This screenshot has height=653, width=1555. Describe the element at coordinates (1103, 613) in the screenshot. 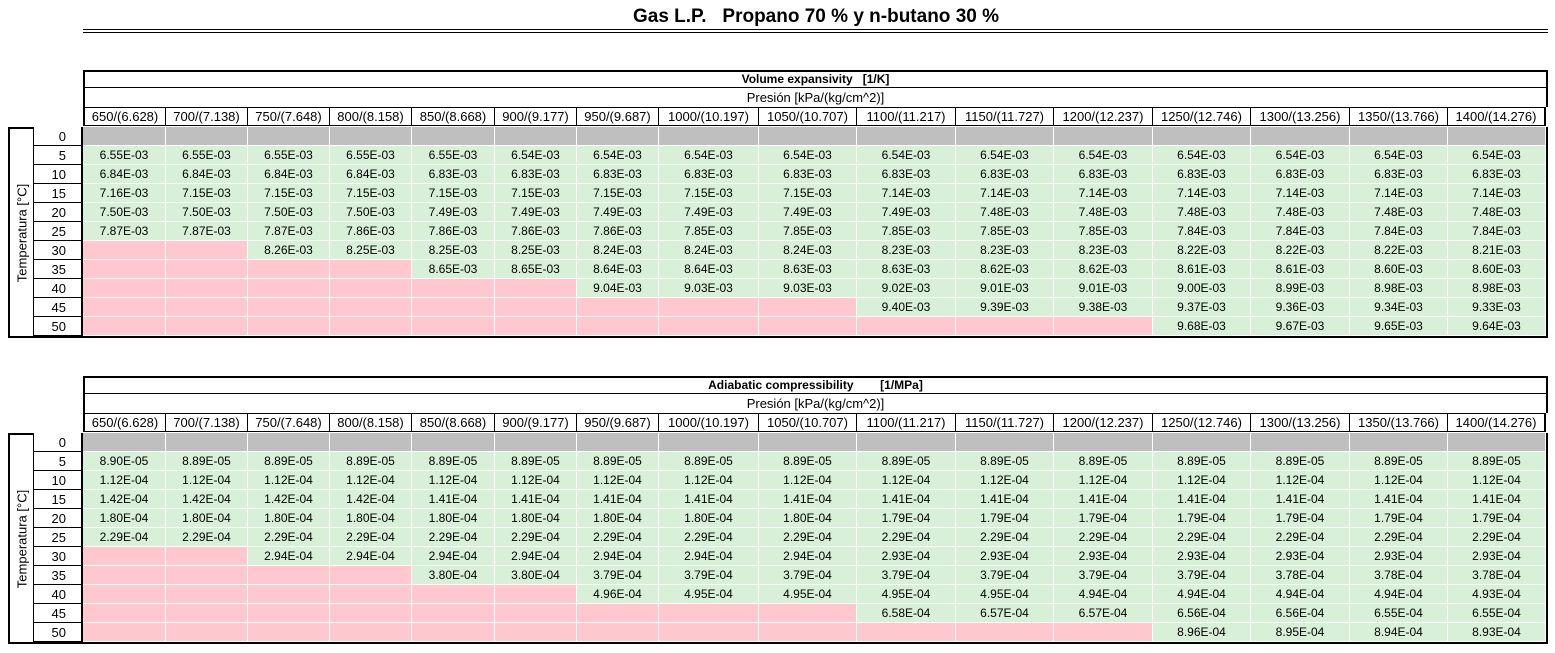

I see `value-cell: 6.57E-04` at that location.